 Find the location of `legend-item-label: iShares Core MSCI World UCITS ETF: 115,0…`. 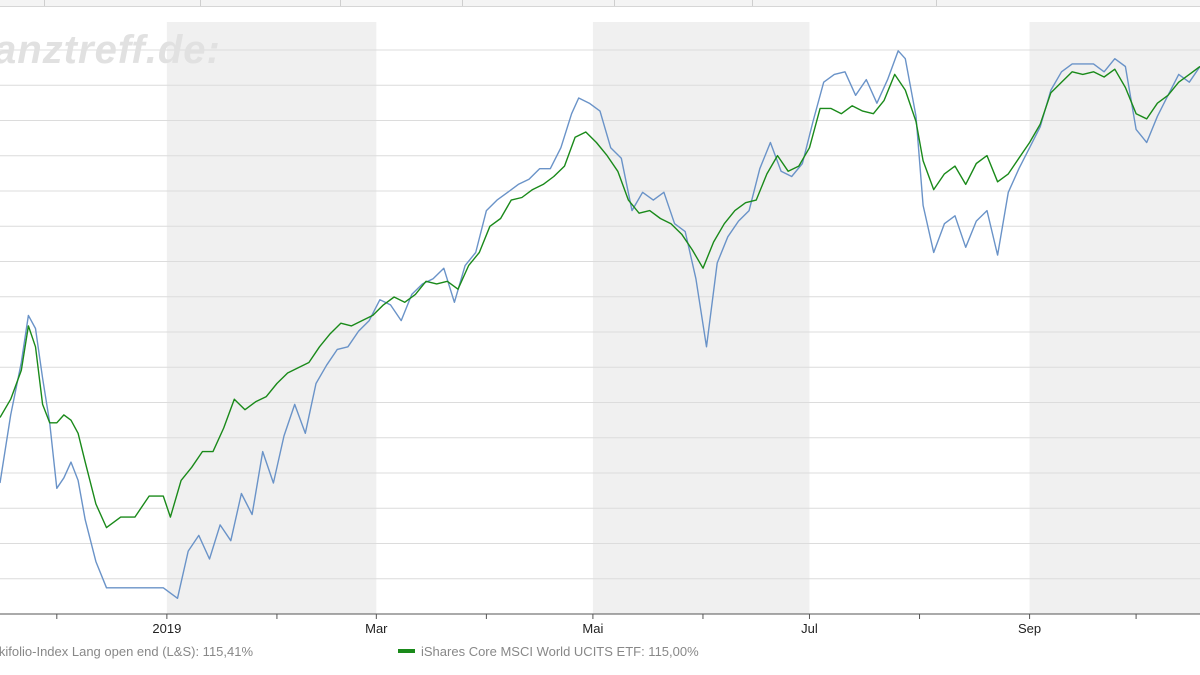

legend-item-label: iShares Core MSCI World UCITS ETF: 115,0… is located at coordinates (560, 651).